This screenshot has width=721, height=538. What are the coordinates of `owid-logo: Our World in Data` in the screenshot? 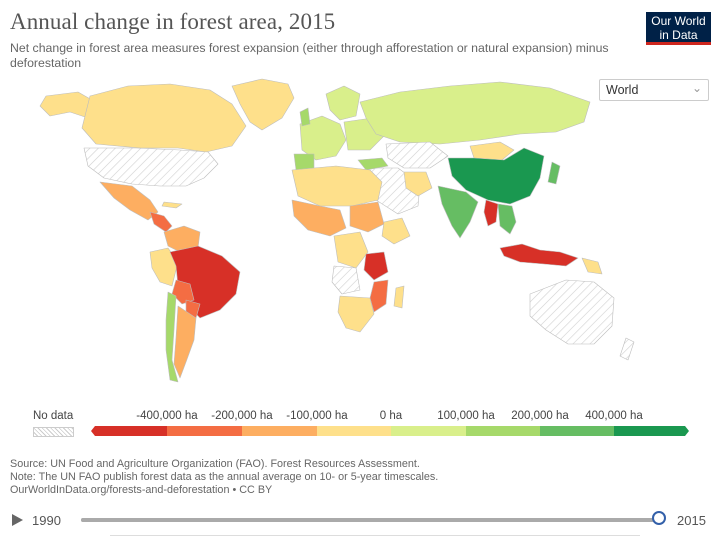 It's located at (678, 28).